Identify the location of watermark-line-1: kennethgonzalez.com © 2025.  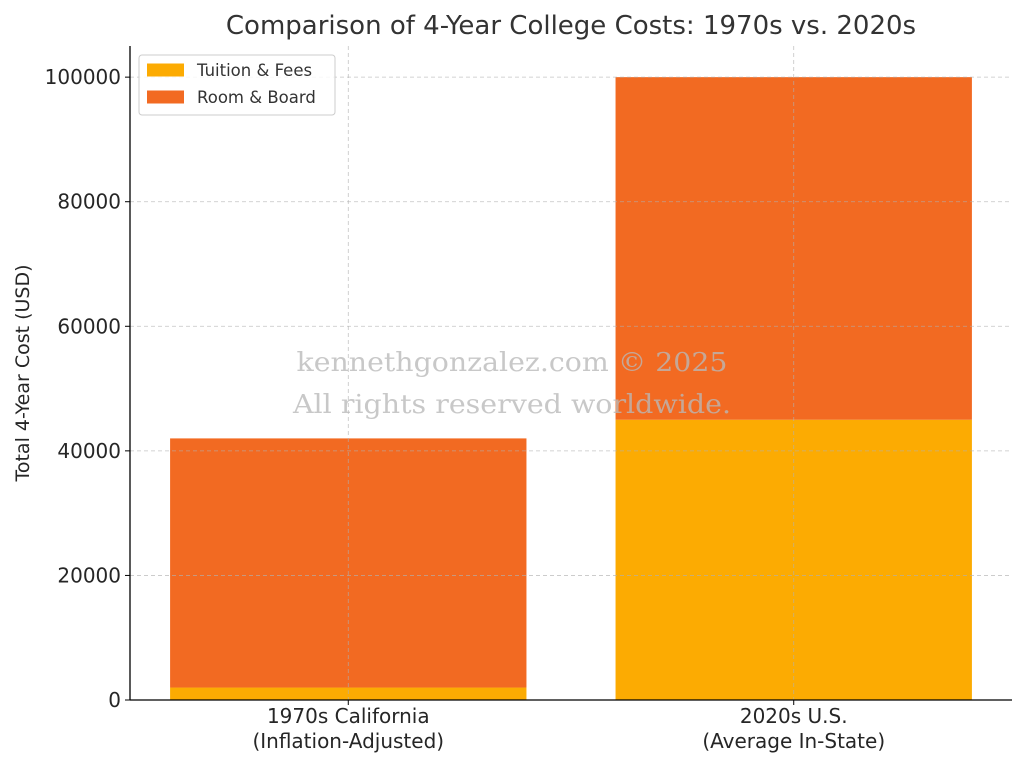
(512, 363).